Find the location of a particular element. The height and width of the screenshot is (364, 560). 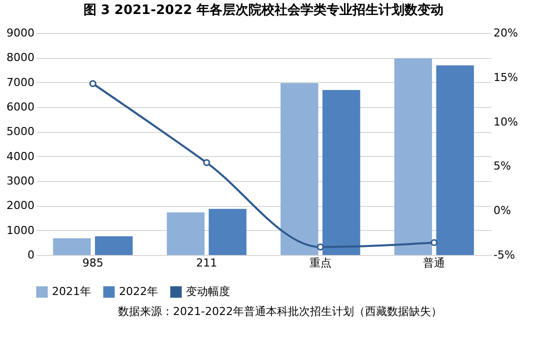

y2-tick-label: 10% is located at coordinates (506, 121).